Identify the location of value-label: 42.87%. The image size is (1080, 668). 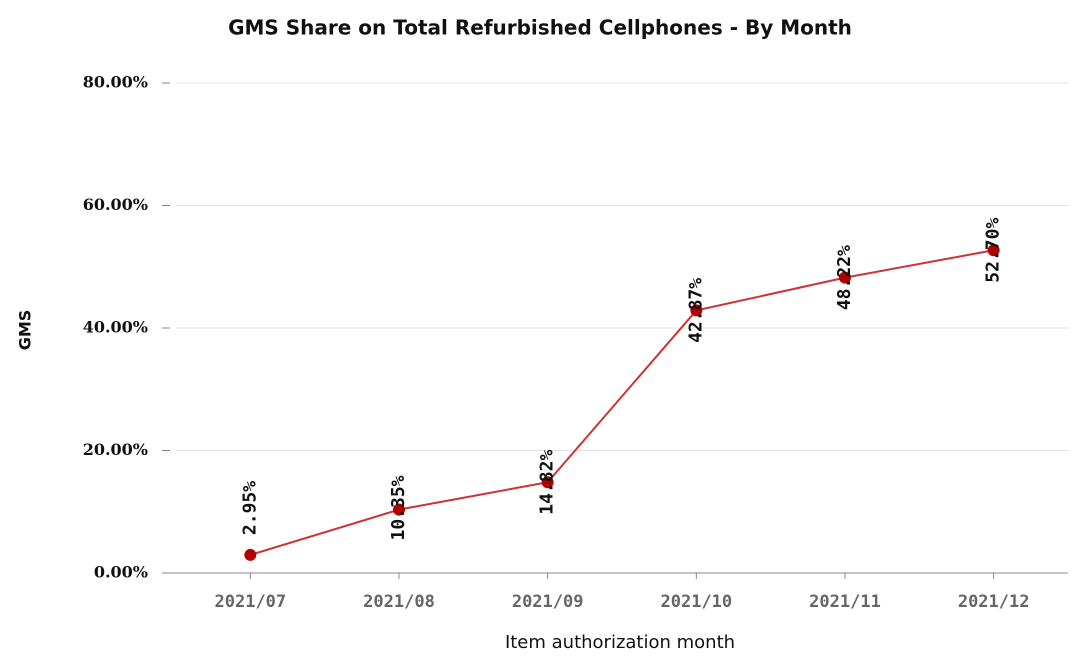
(695, 310).